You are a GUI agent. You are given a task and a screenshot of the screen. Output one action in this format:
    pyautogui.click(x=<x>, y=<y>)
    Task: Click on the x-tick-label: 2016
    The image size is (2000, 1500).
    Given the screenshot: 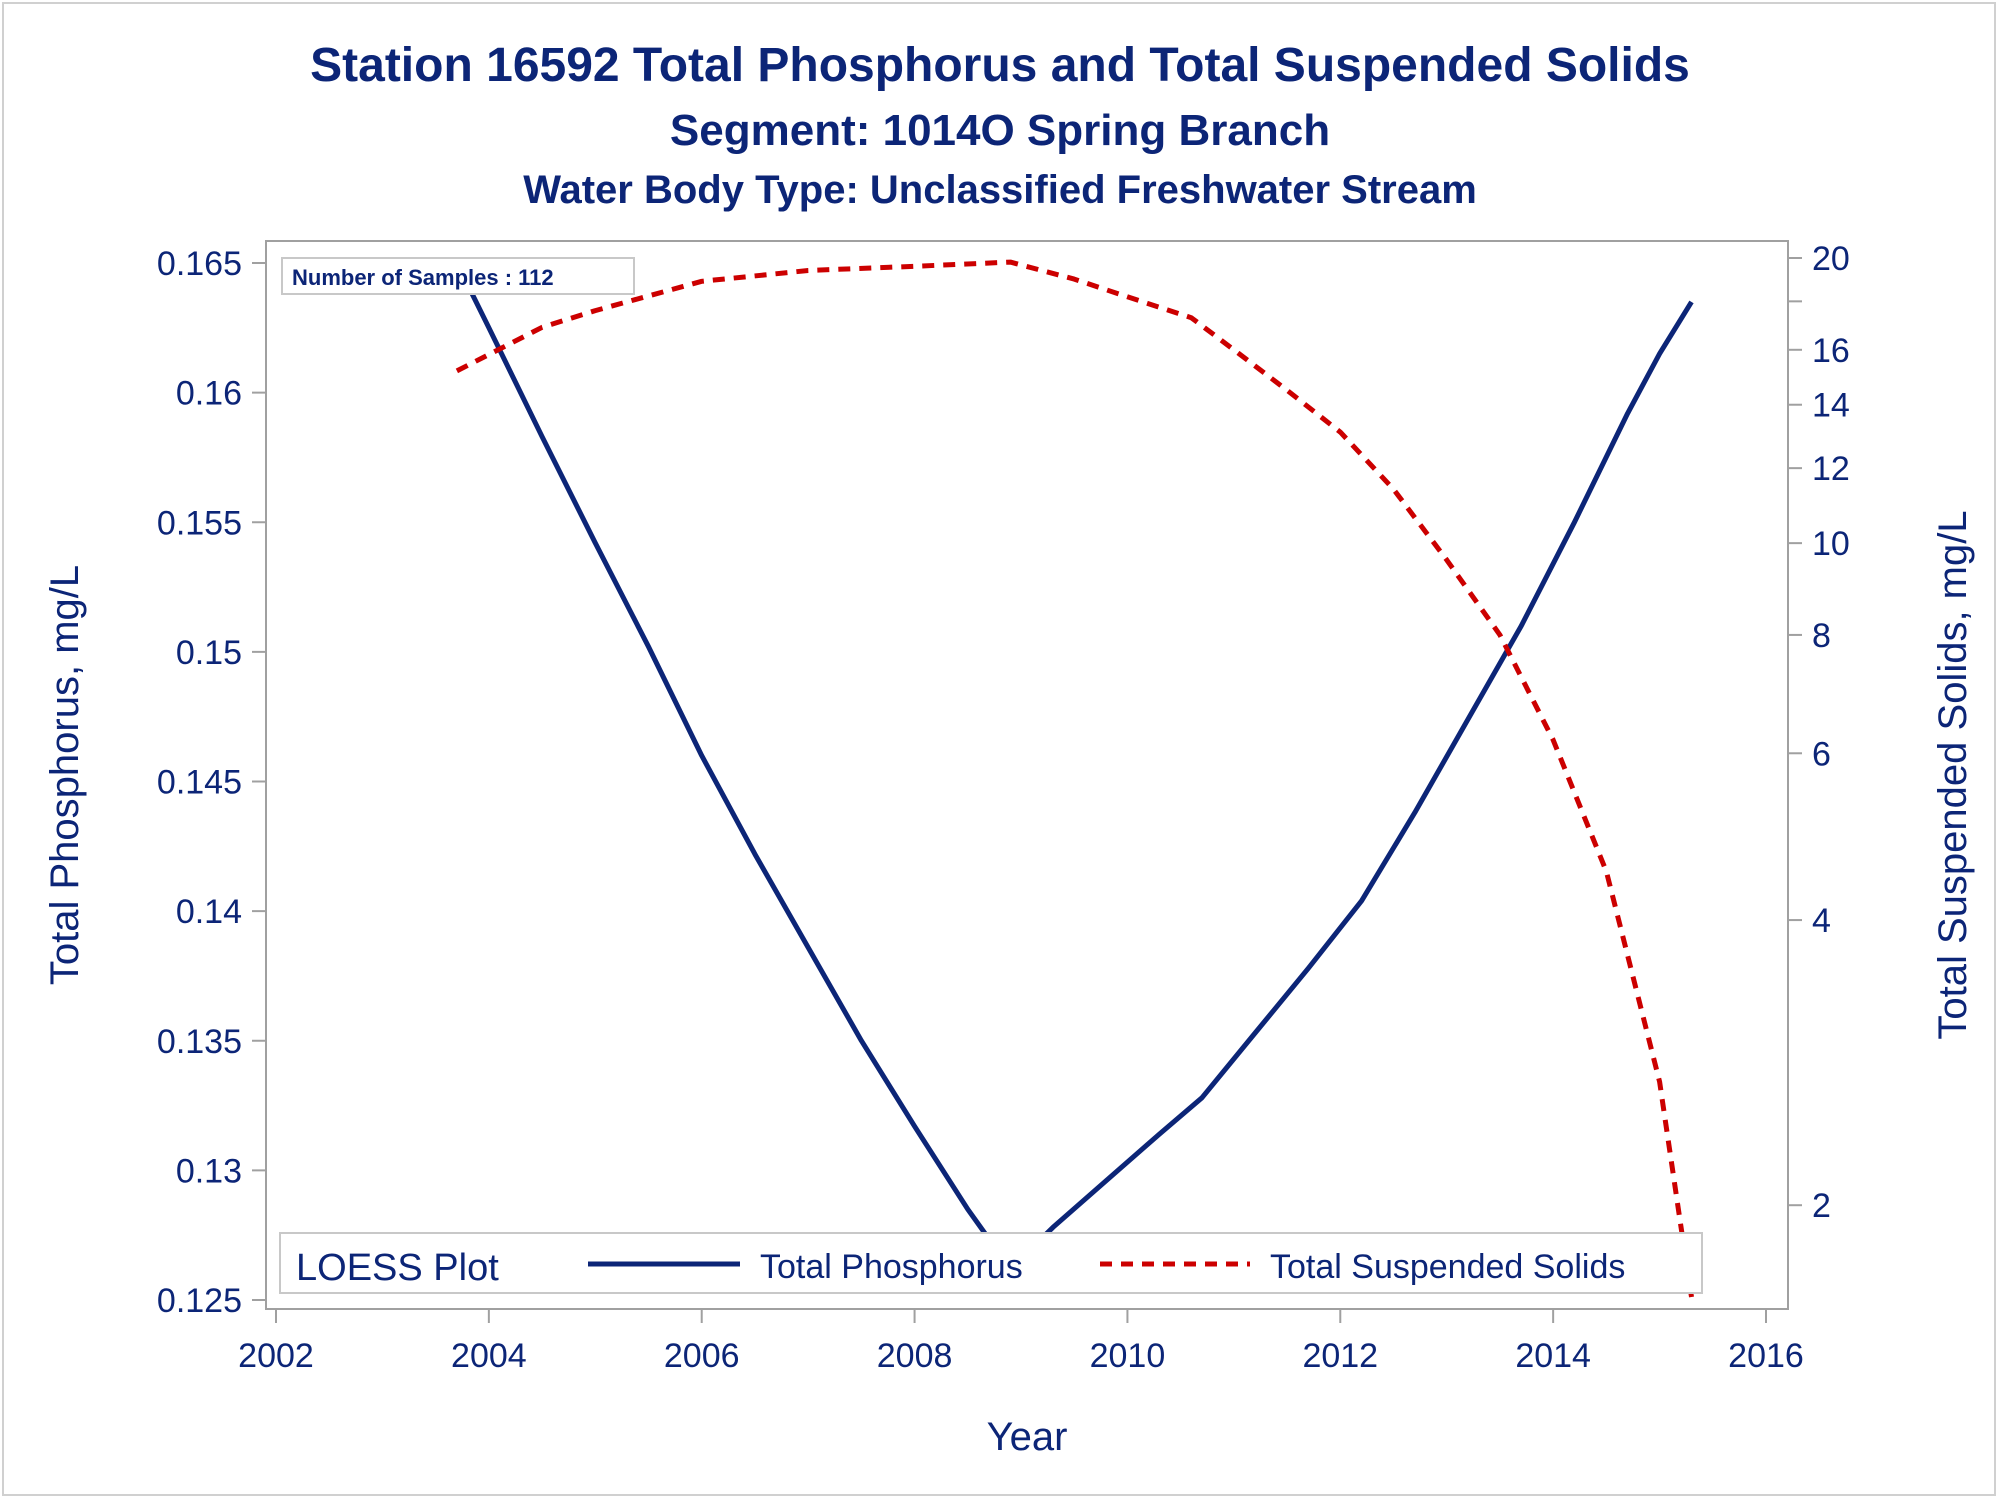 What is the action you would take?
    pyautogui.click(x=1766, y=1356)
    